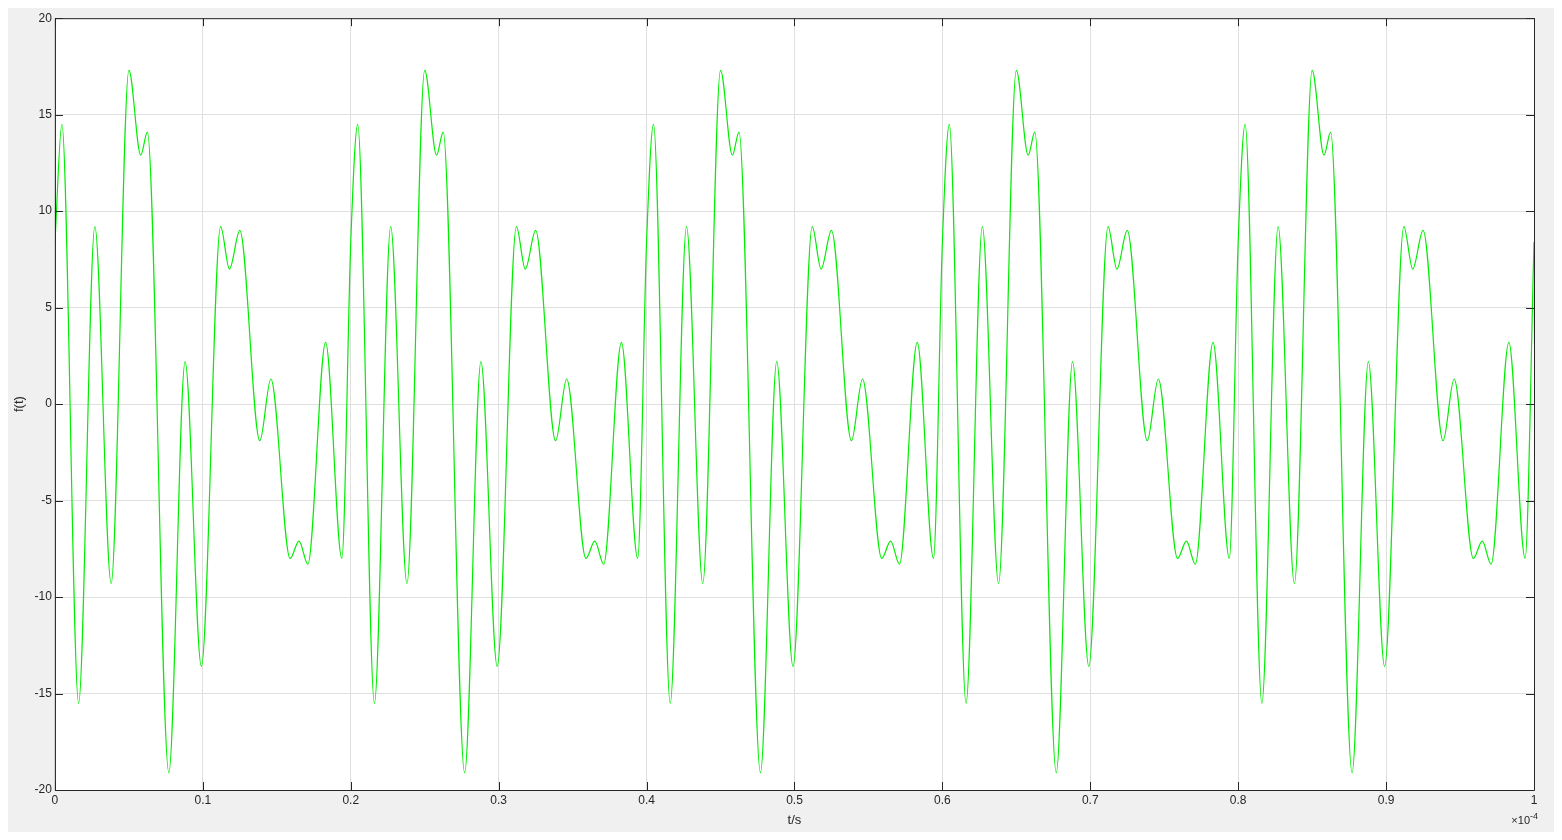 Image resolution: width=1562 pixels, height=840 pixels. I want to click on y-tick-label: 20, so click(45, 17).